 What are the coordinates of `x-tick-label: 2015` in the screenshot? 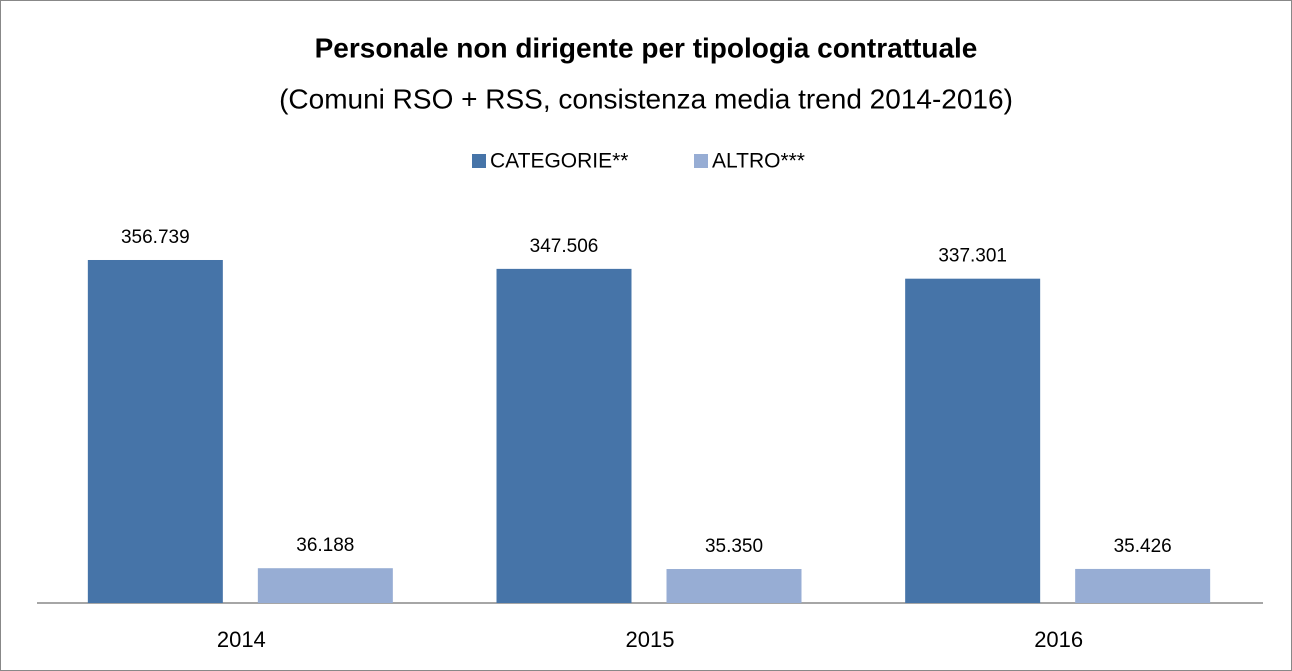 It's located at (650, 639).